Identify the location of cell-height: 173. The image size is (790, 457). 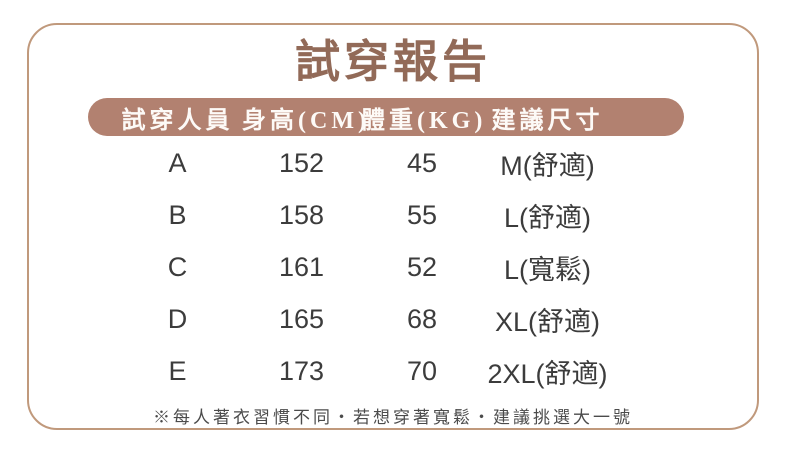
(301, 370).